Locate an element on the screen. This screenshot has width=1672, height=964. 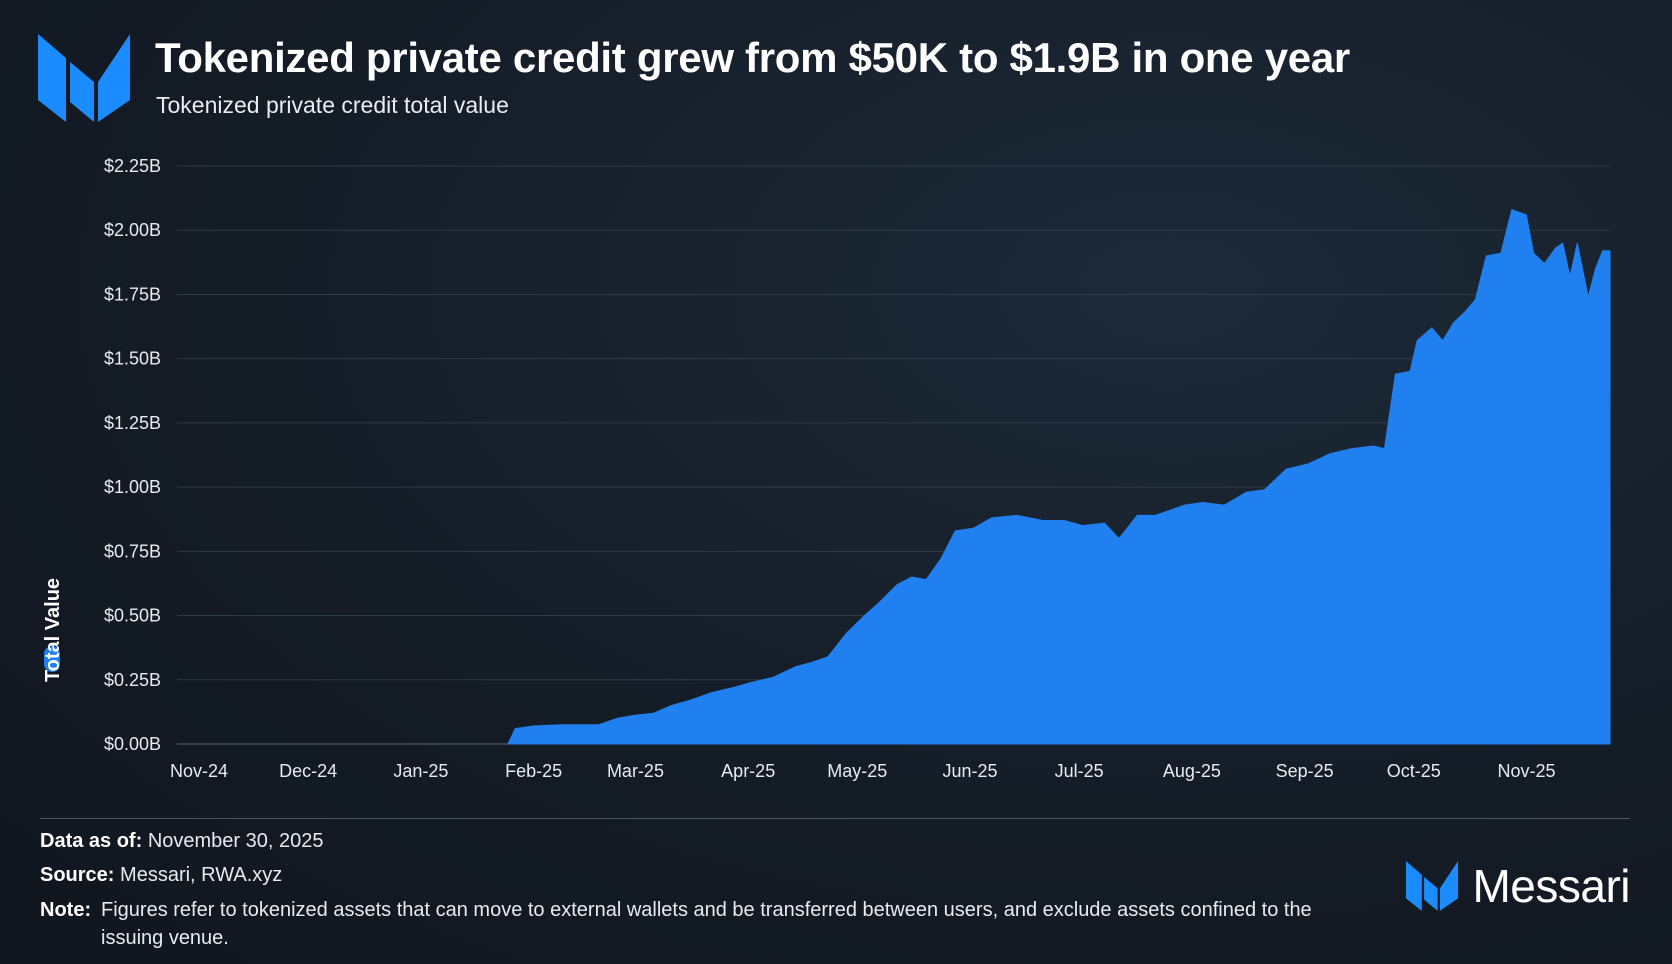
x-tick-label: Mar-25 is located at coordinates (635, 771).